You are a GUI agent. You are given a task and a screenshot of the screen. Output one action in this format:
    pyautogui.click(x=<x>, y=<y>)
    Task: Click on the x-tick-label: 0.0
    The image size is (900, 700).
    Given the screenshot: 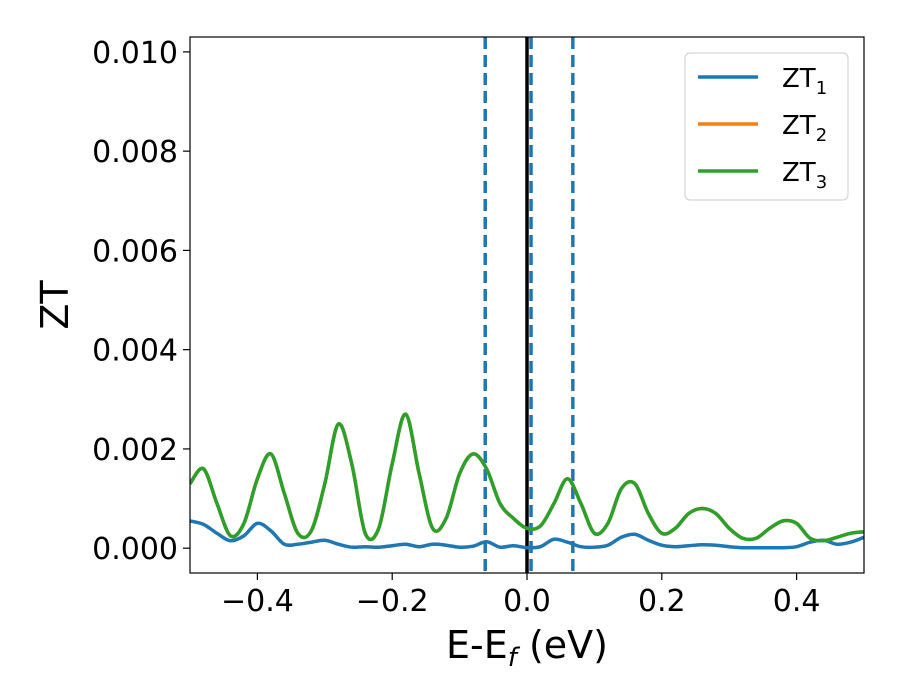 What is the action you would take?
    pyautogui.click(x=527, y=601)
    